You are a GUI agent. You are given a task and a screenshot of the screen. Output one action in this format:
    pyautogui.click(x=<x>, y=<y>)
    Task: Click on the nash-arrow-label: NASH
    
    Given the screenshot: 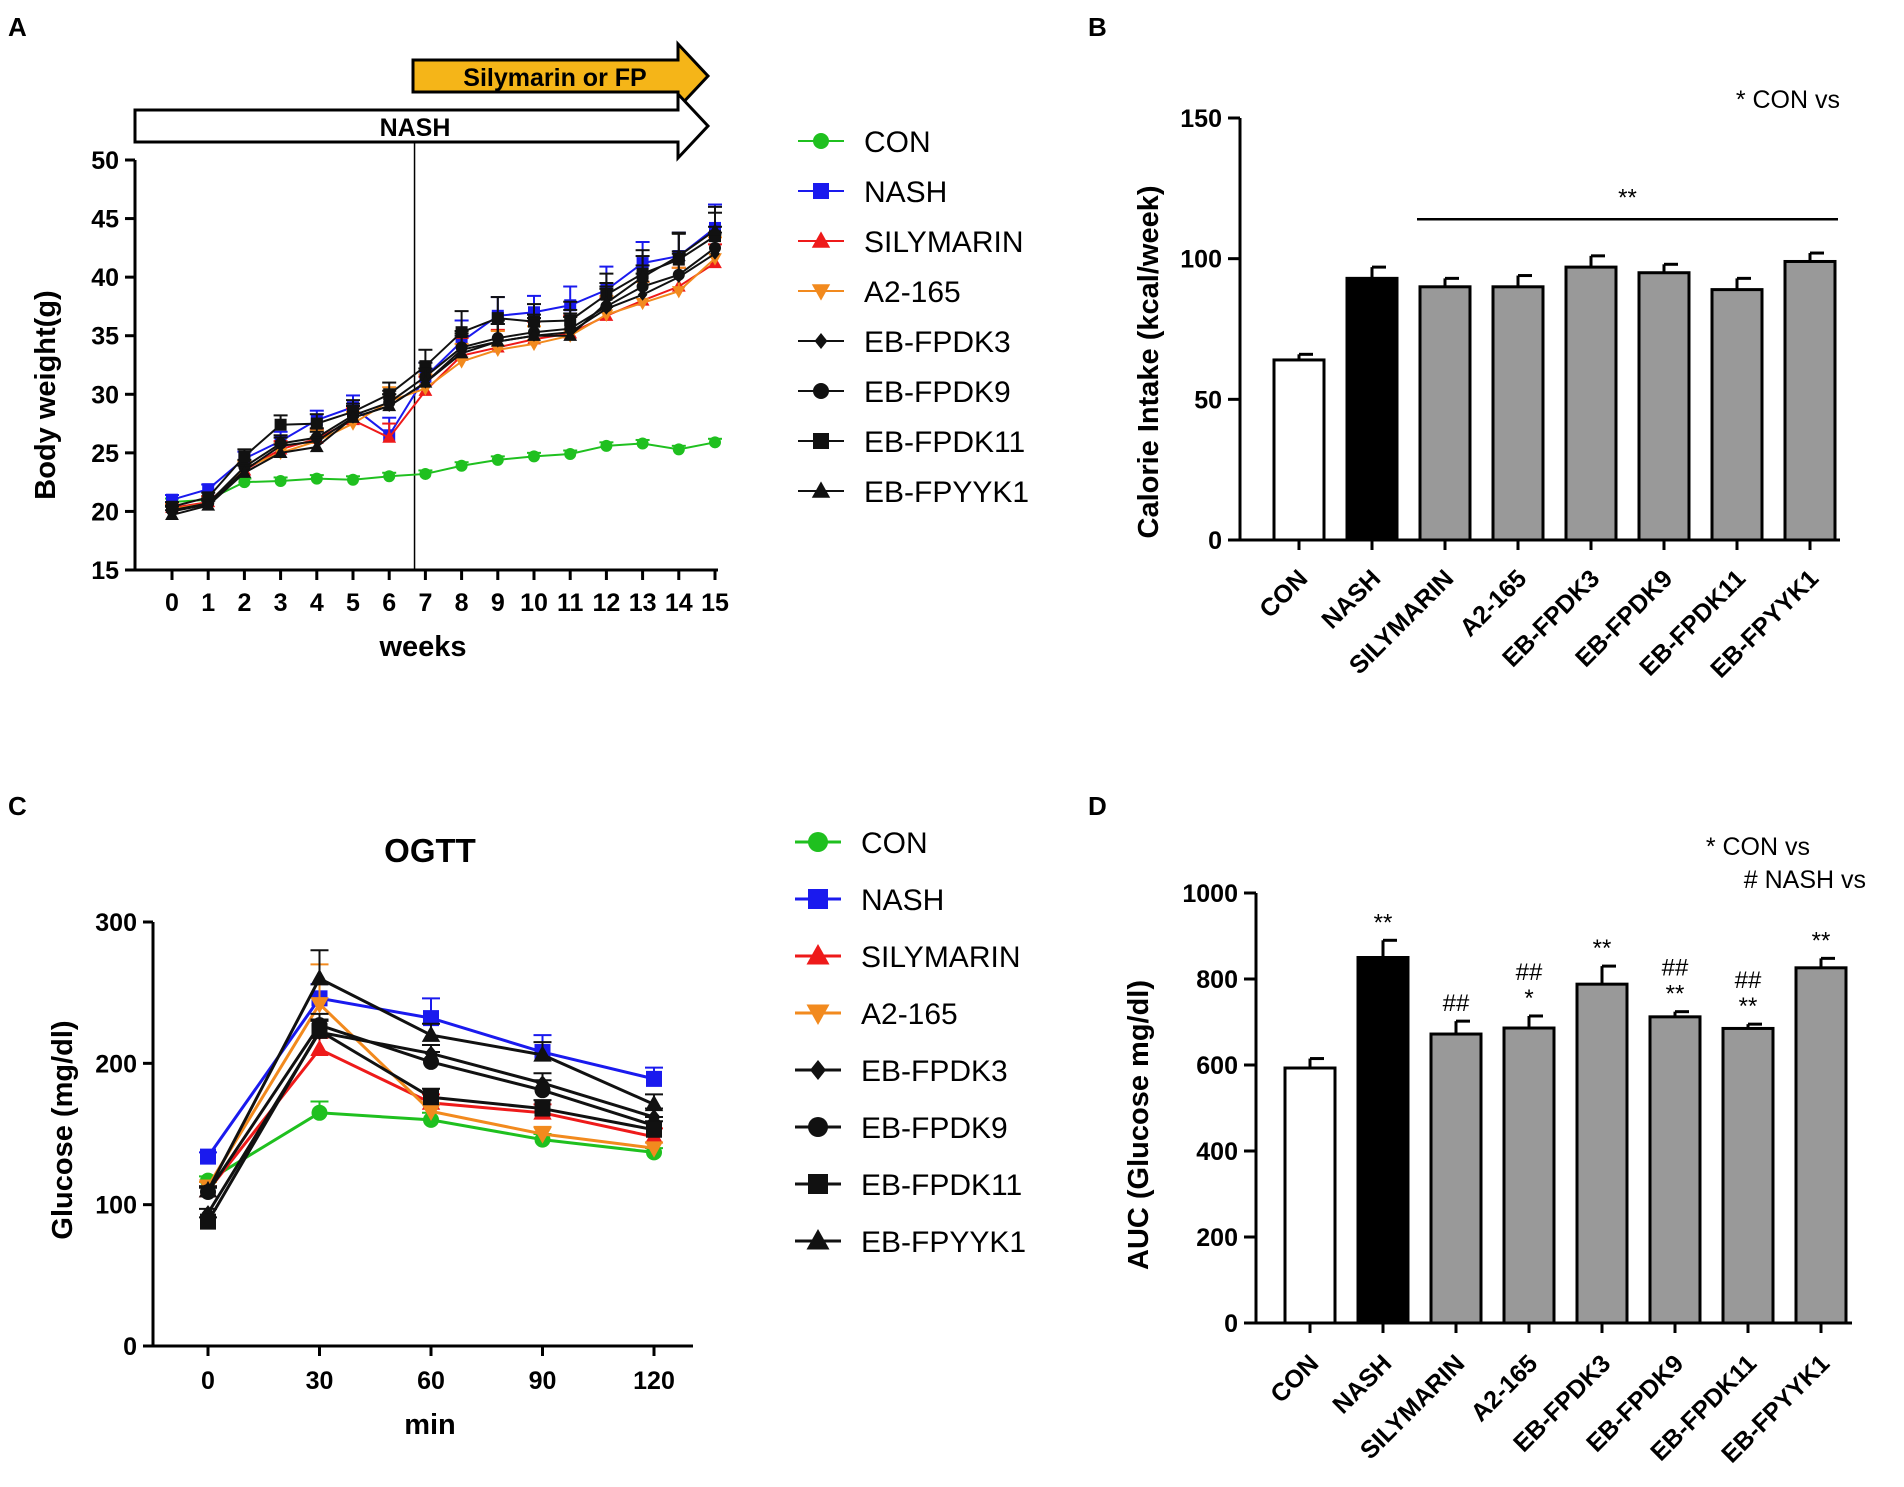 What is the action you would take?
    pyautogui.click(x=415, y=128)
    